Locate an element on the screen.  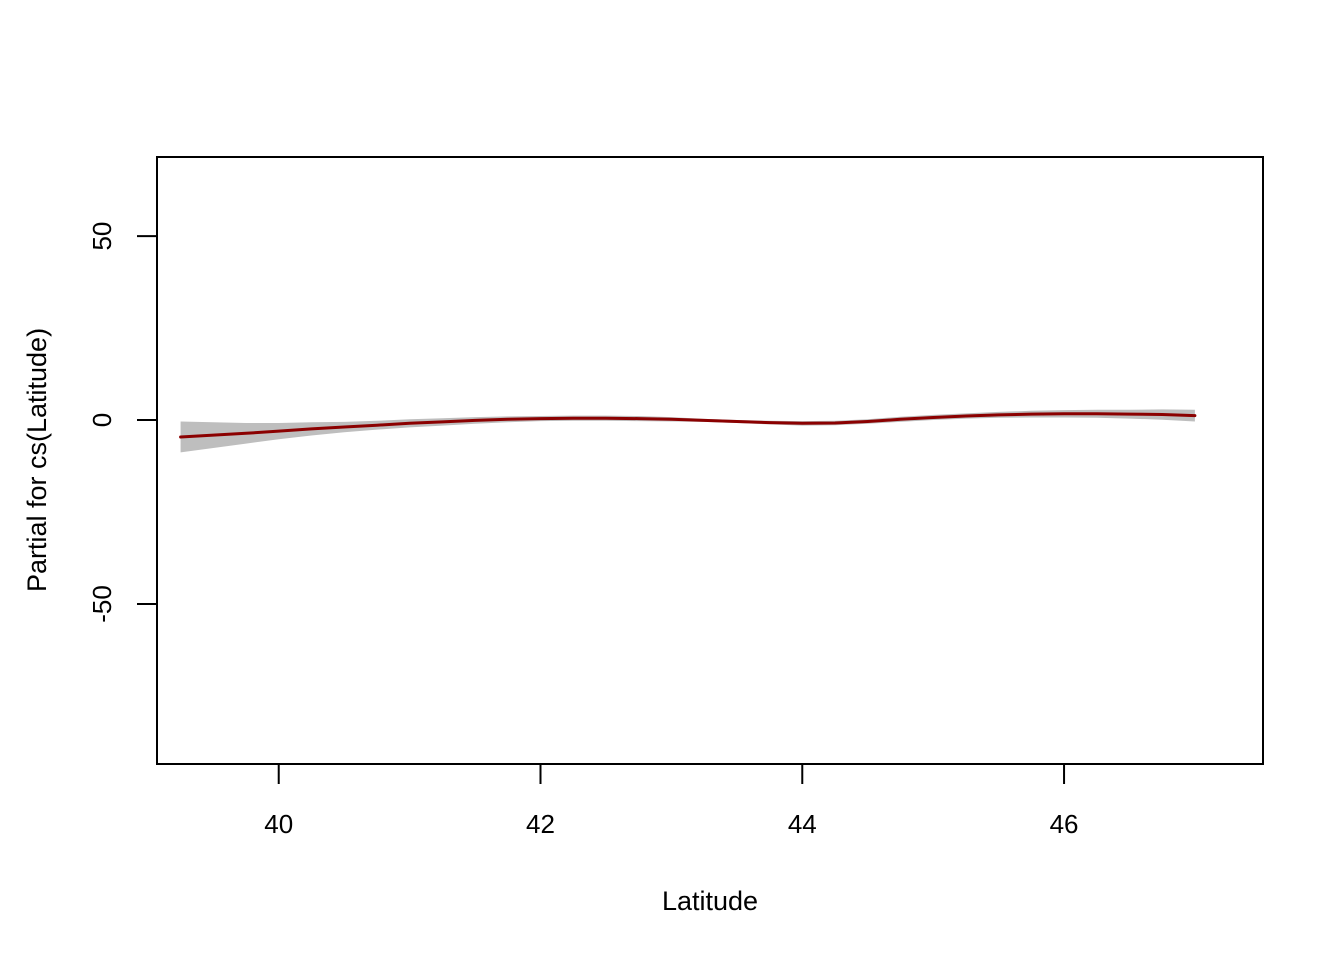
x-tick-label: 42 is located at coordinates (540, 824).